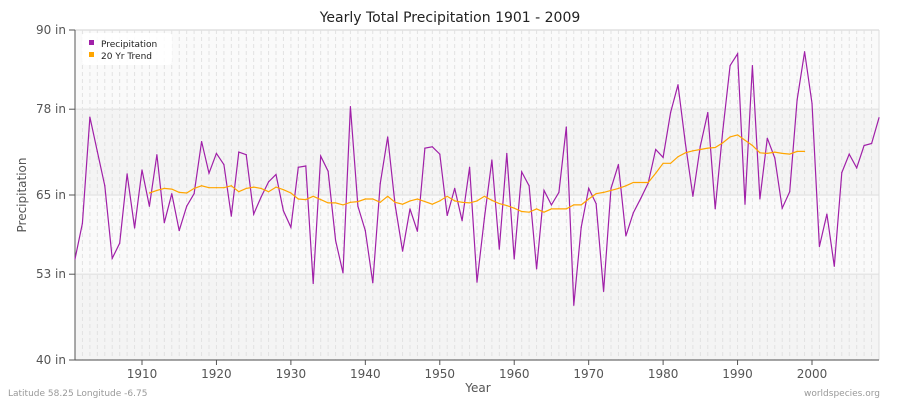  What do you see at coordinates (842, 394) in the screenshot?
I see `source-note: worldspecies.org` at bounding box center [842, 394].